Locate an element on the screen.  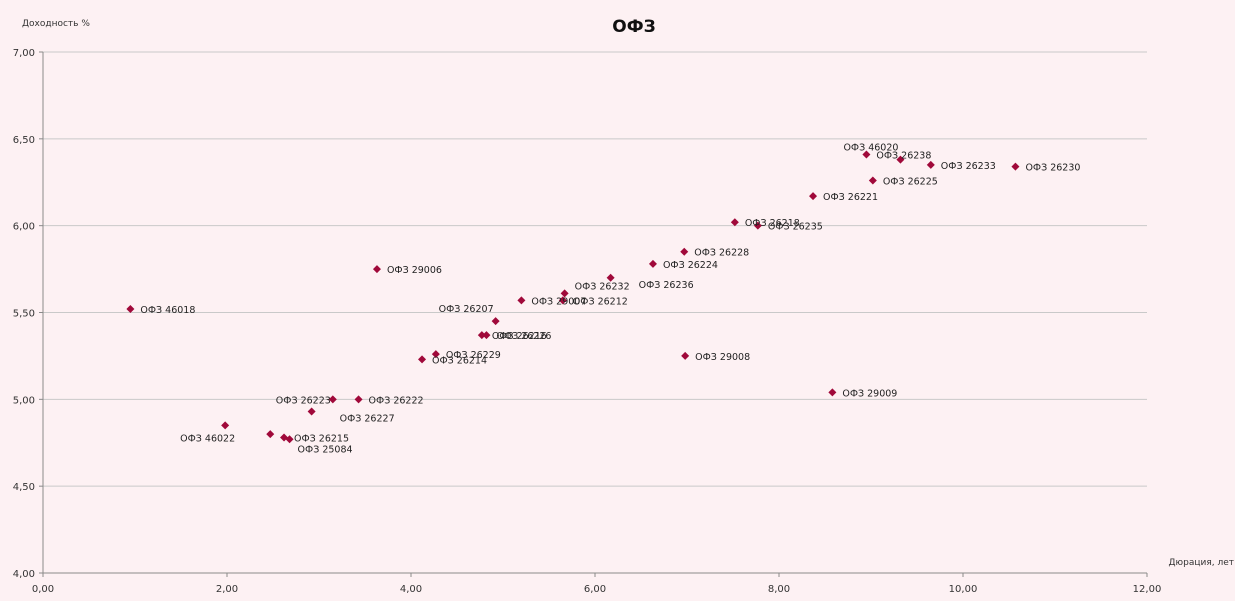
point-label: ОФЗ 26221 is located at coordinates (850, 197).